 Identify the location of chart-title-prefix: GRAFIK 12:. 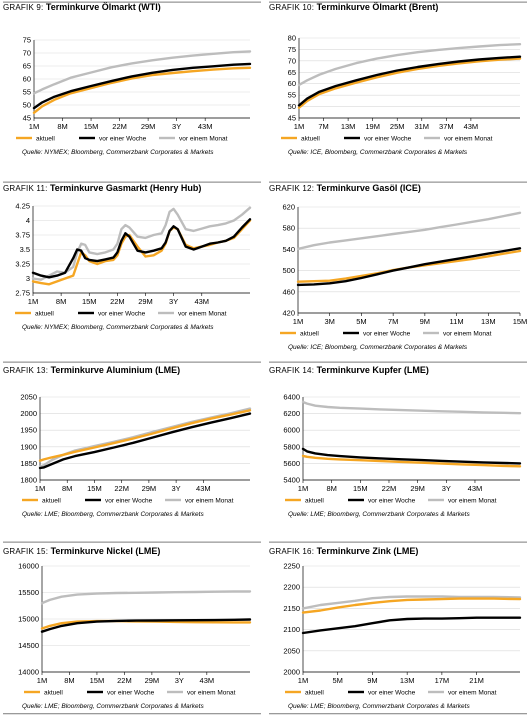
(293, 188).